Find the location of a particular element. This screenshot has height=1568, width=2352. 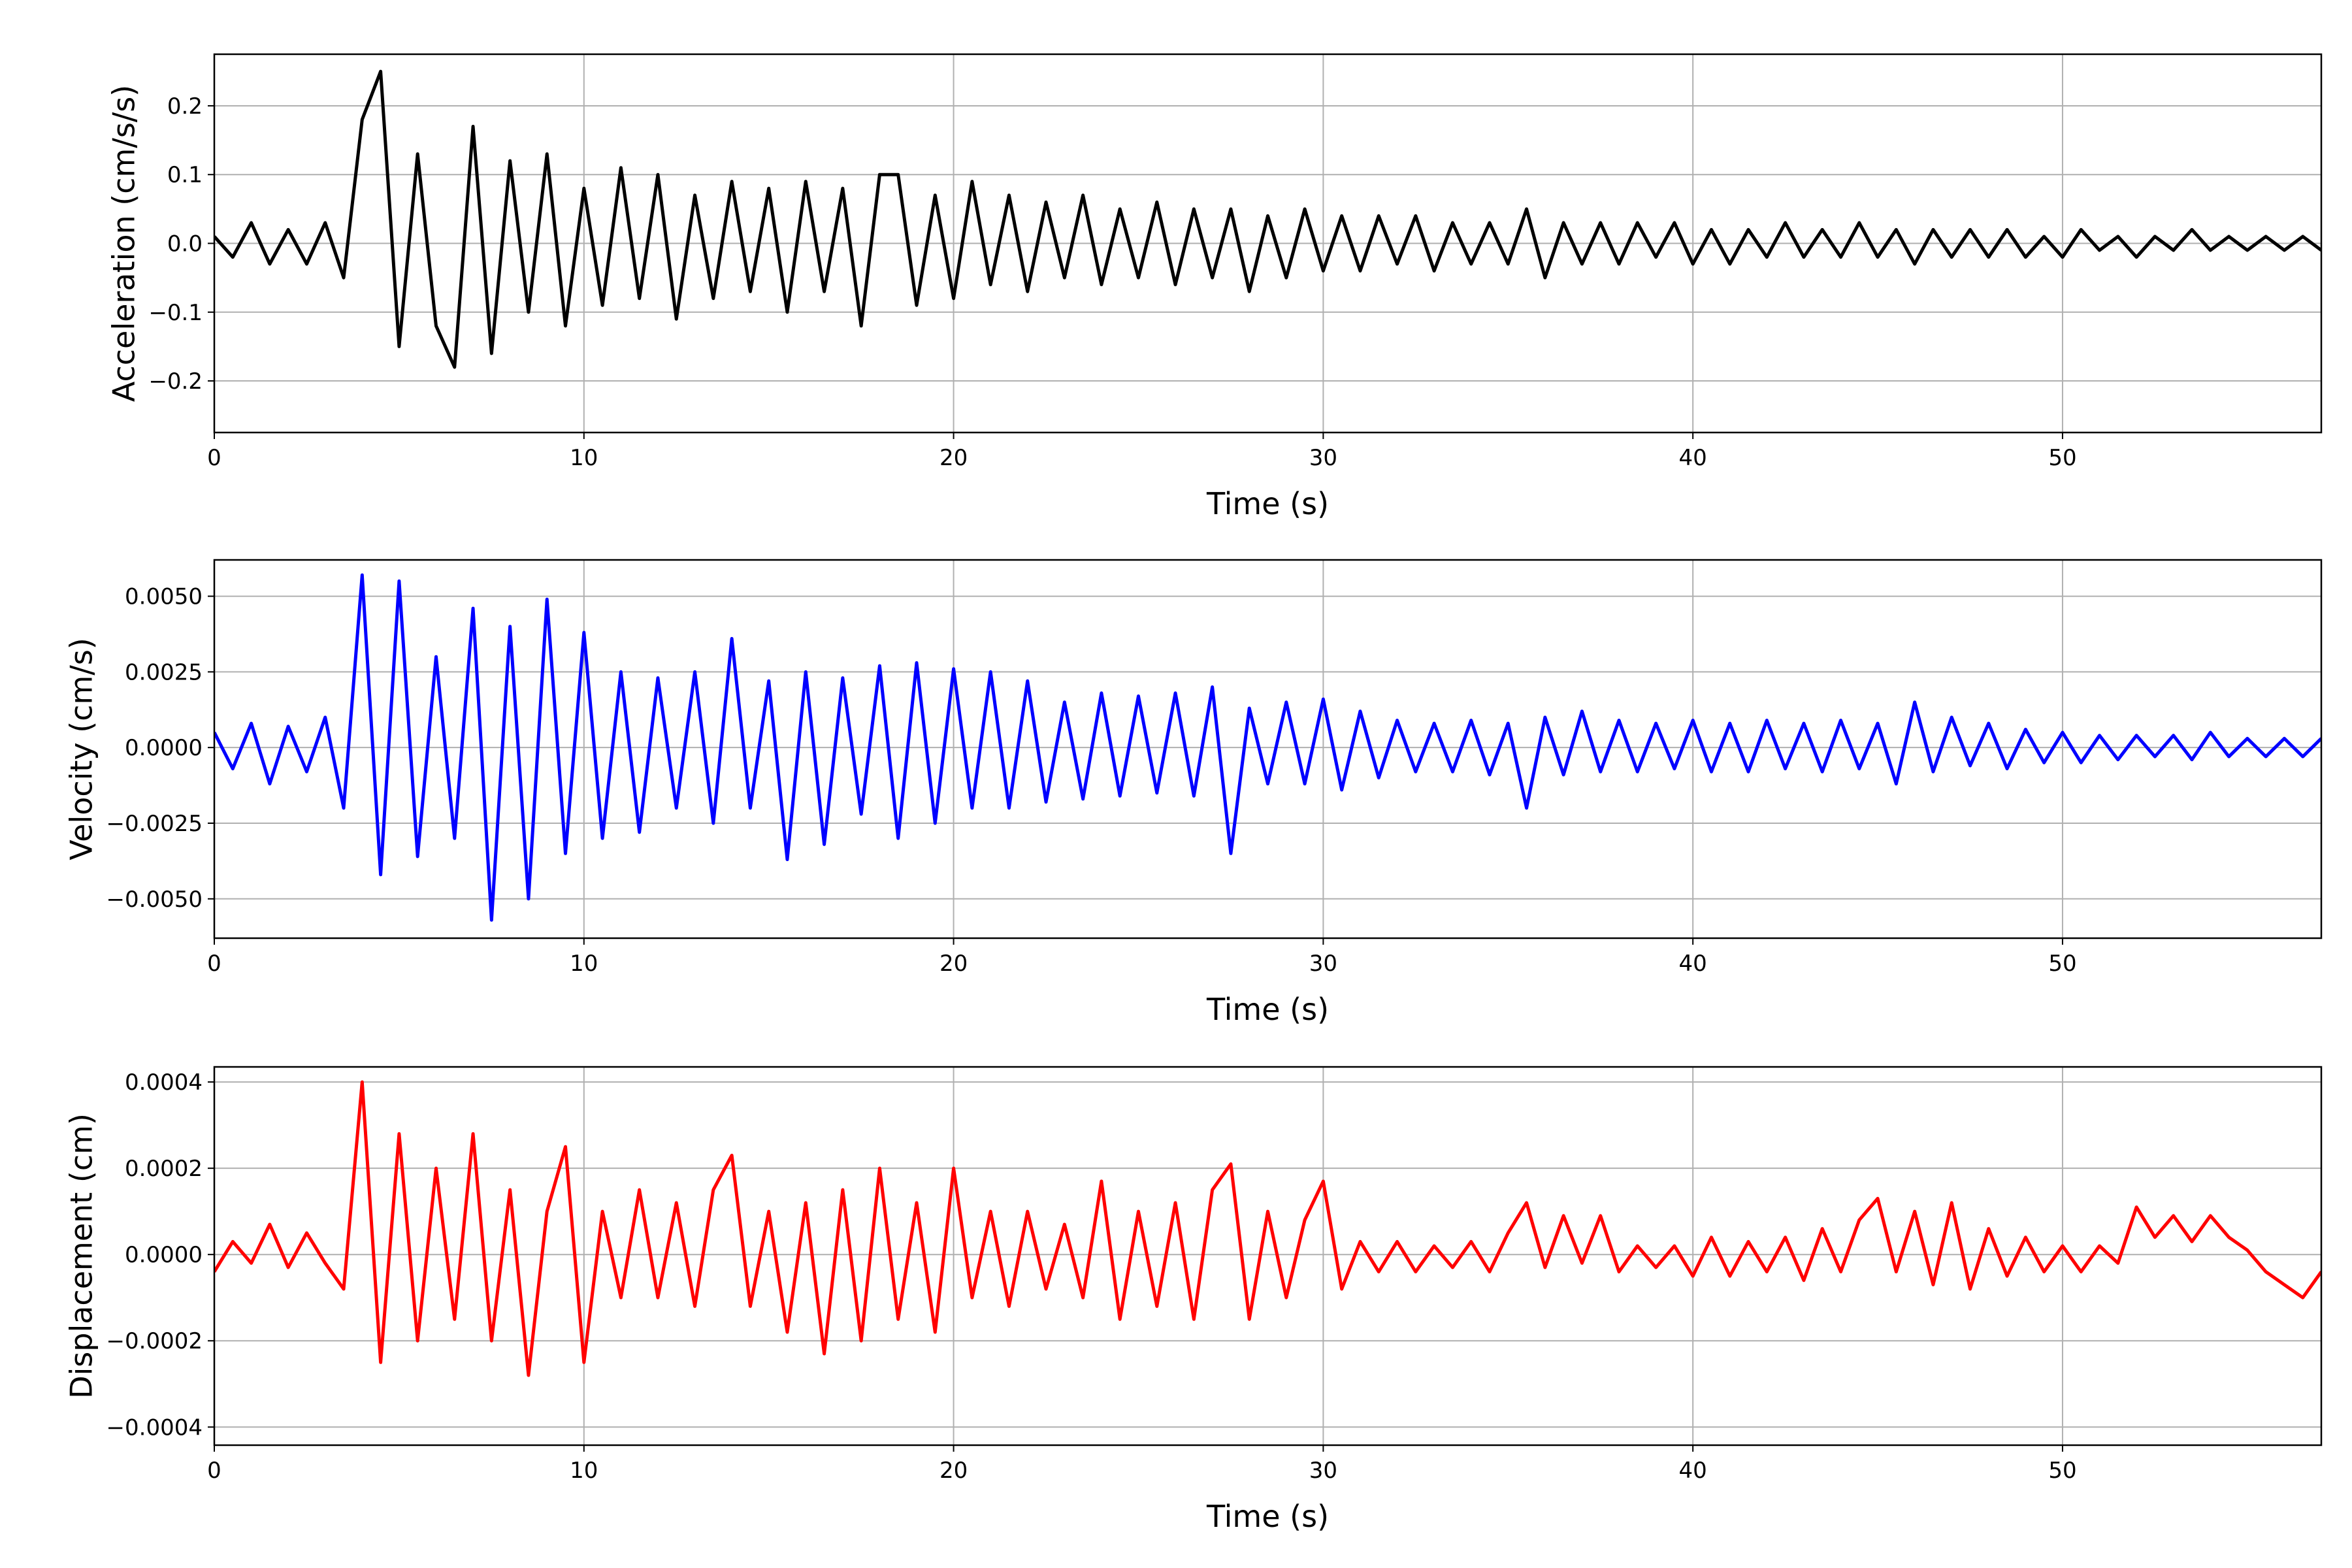

y-axis-label: Acceleration (cm/s/s) is located at coordinates (123, 243).